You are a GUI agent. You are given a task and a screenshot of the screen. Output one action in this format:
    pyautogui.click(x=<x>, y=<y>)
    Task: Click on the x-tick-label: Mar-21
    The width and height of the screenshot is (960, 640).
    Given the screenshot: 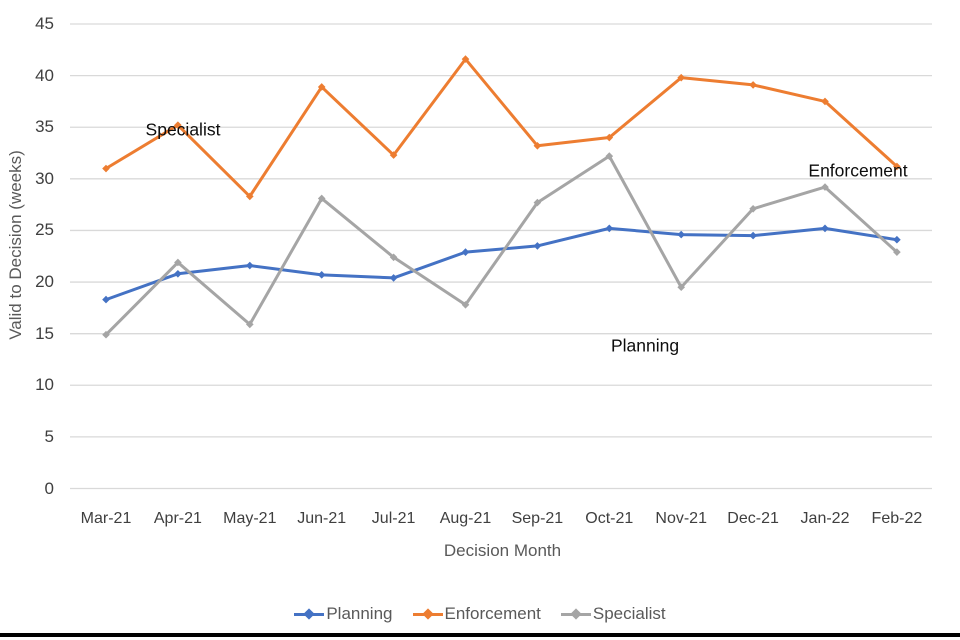 What is the action you would take?
    pyautogui.click(x=106, y=518)
    